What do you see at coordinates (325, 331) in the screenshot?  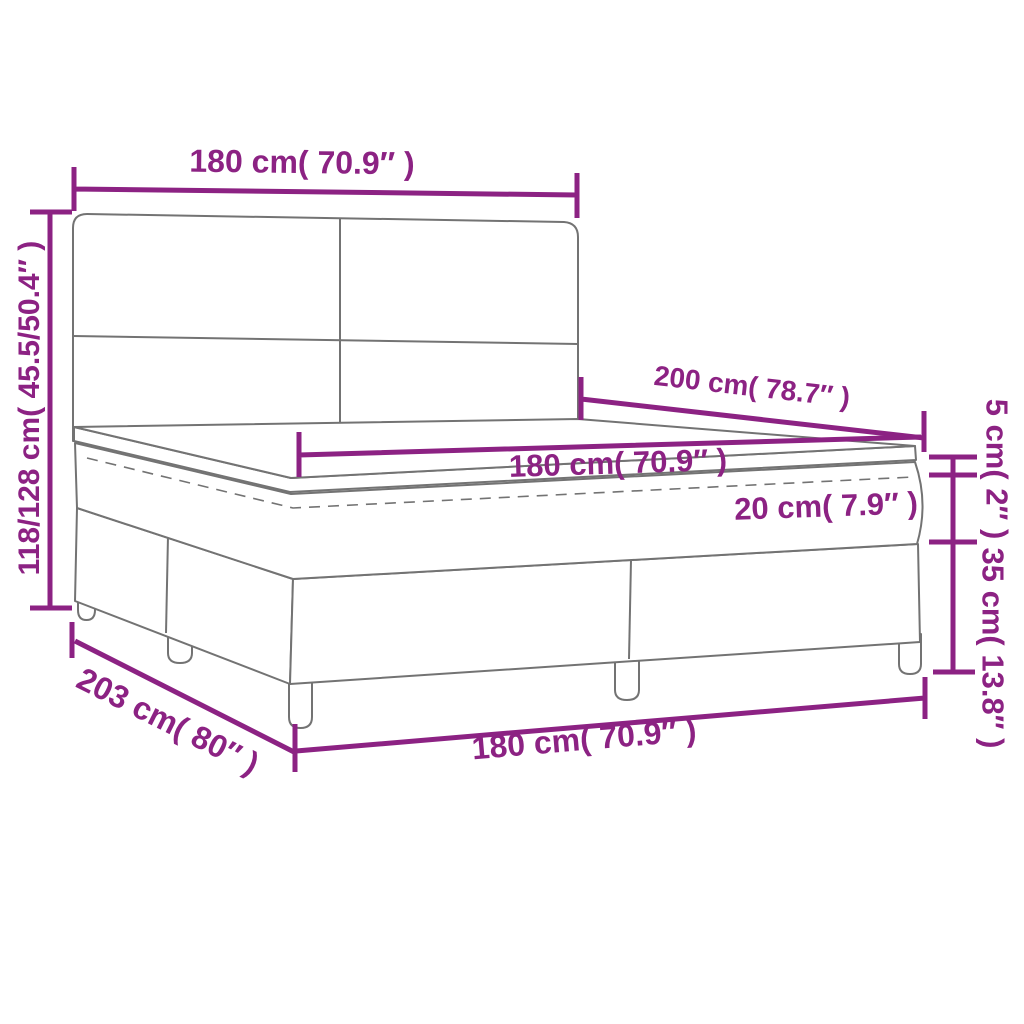 I see `headboard-panel` at bounding box center [325, 331].